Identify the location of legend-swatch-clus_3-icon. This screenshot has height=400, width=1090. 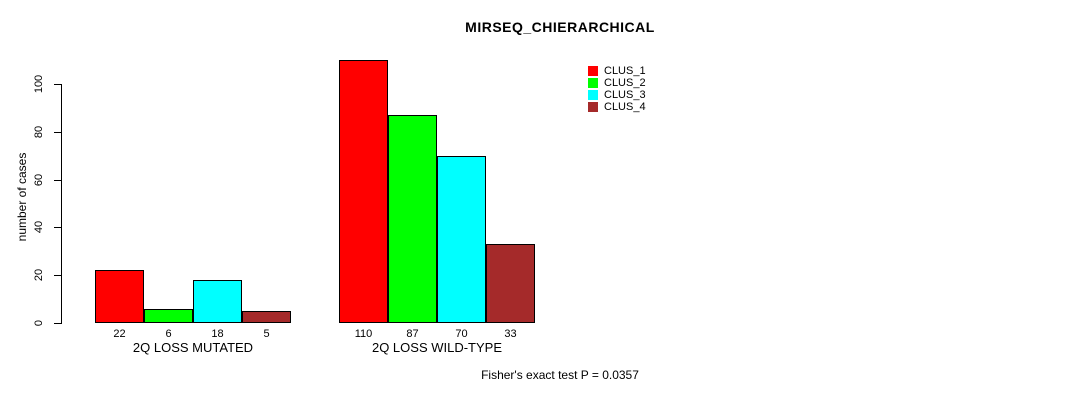
(593, 95).